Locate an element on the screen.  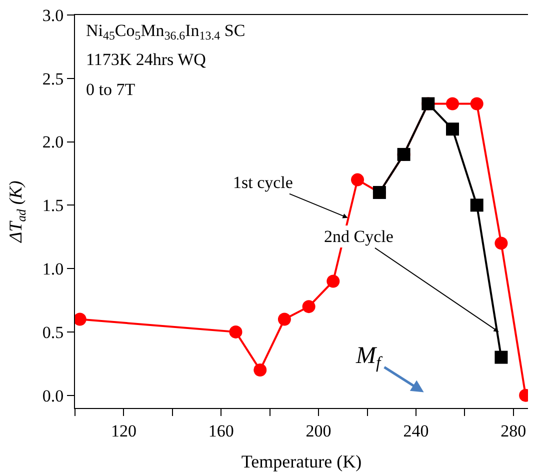
annotation: 0 to 7T is located at coordinates (111, 89).